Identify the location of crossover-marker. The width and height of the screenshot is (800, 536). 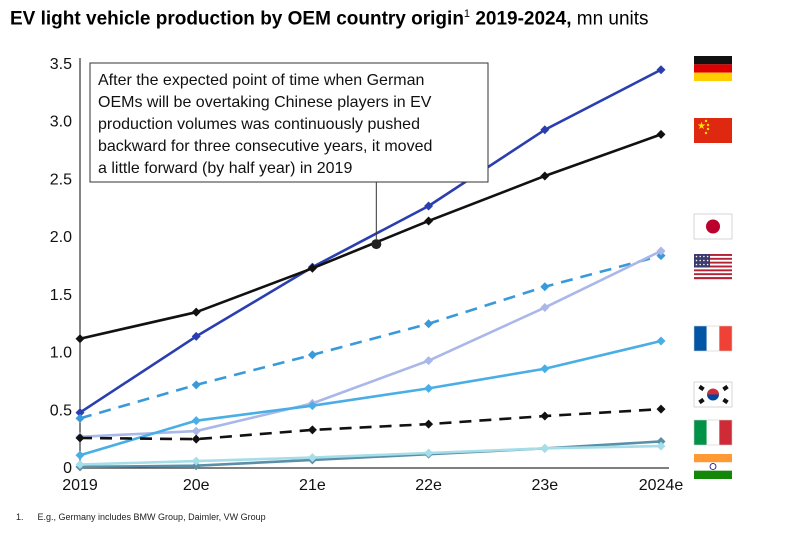
(376, 244).